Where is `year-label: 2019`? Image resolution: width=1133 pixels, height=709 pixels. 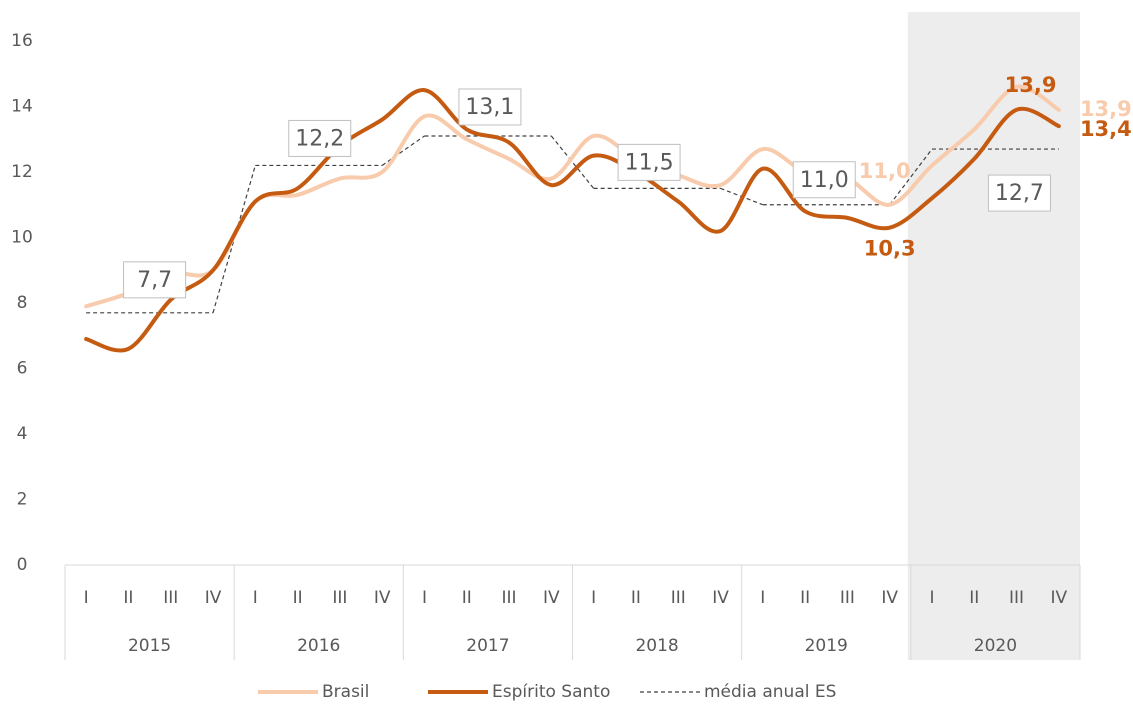
year-label: 2019 is located at coordinates (826, 646).